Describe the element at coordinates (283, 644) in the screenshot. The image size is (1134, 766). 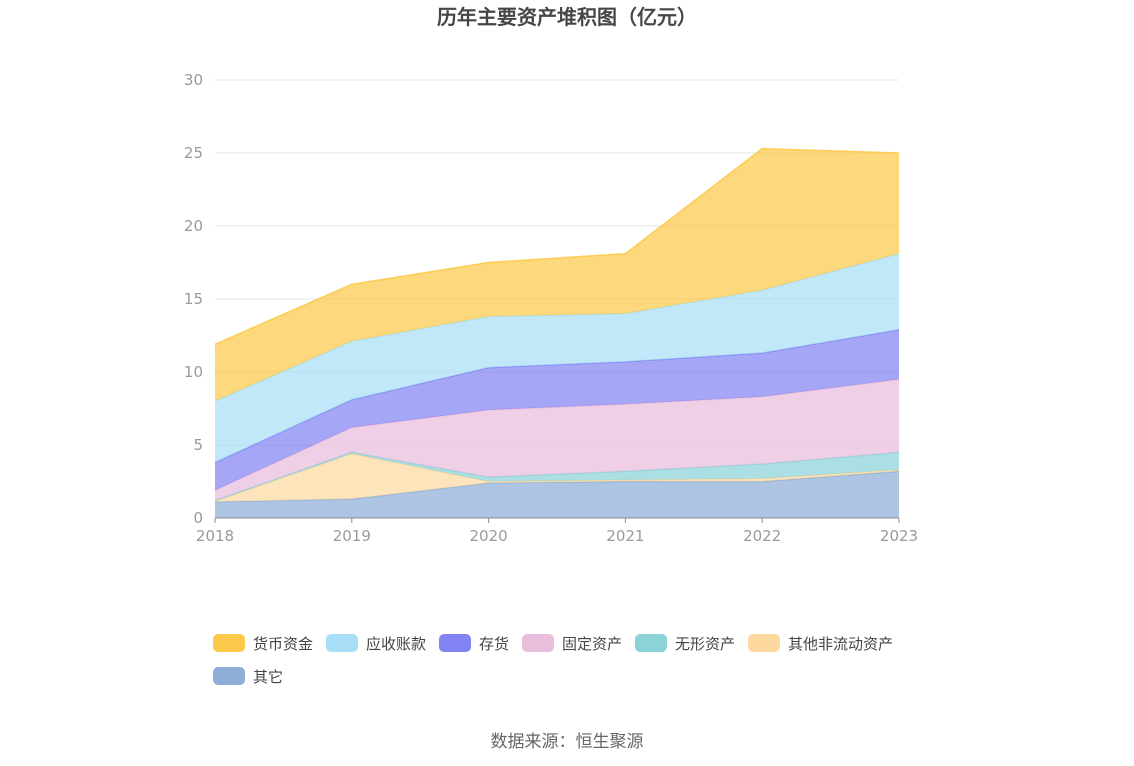
I see `legend-label: 货币资金` at that location.